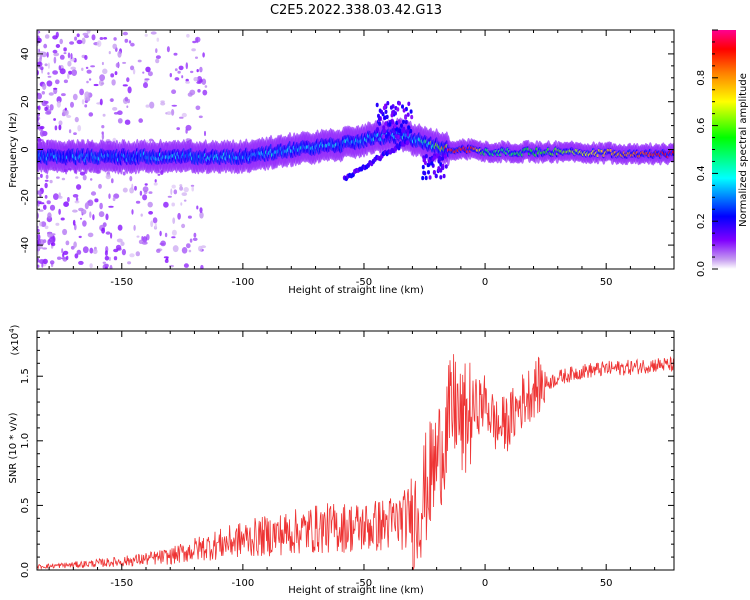 The image size is (750, 600). I want to click on colorbar-tick-label: 0.2, so click(701, 221).